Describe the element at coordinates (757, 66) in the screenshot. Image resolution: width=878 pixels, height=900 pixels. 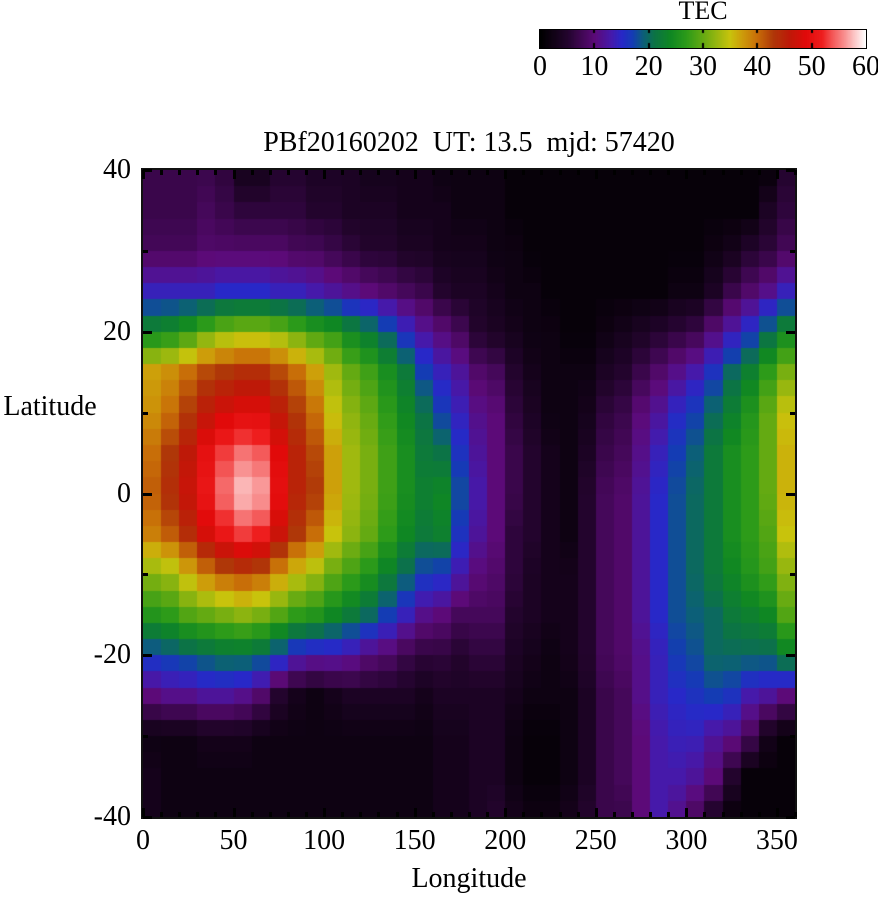
I see `colorbar-tick-label: 40` at that location.